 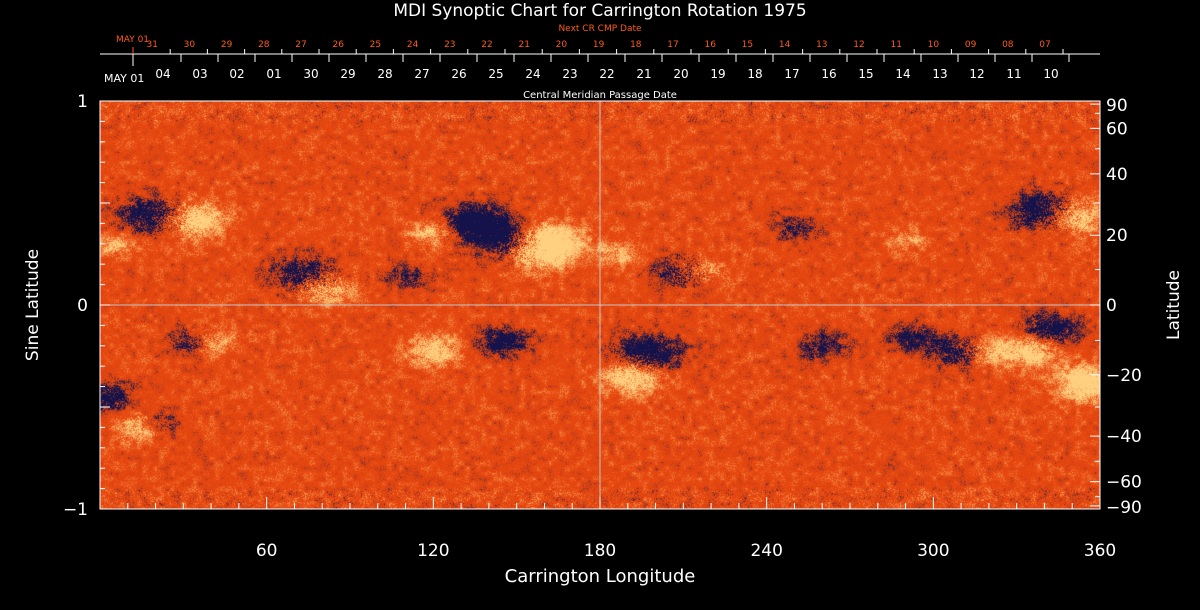 I want to click on cmp-date: 02, so click(x=236, y=74).